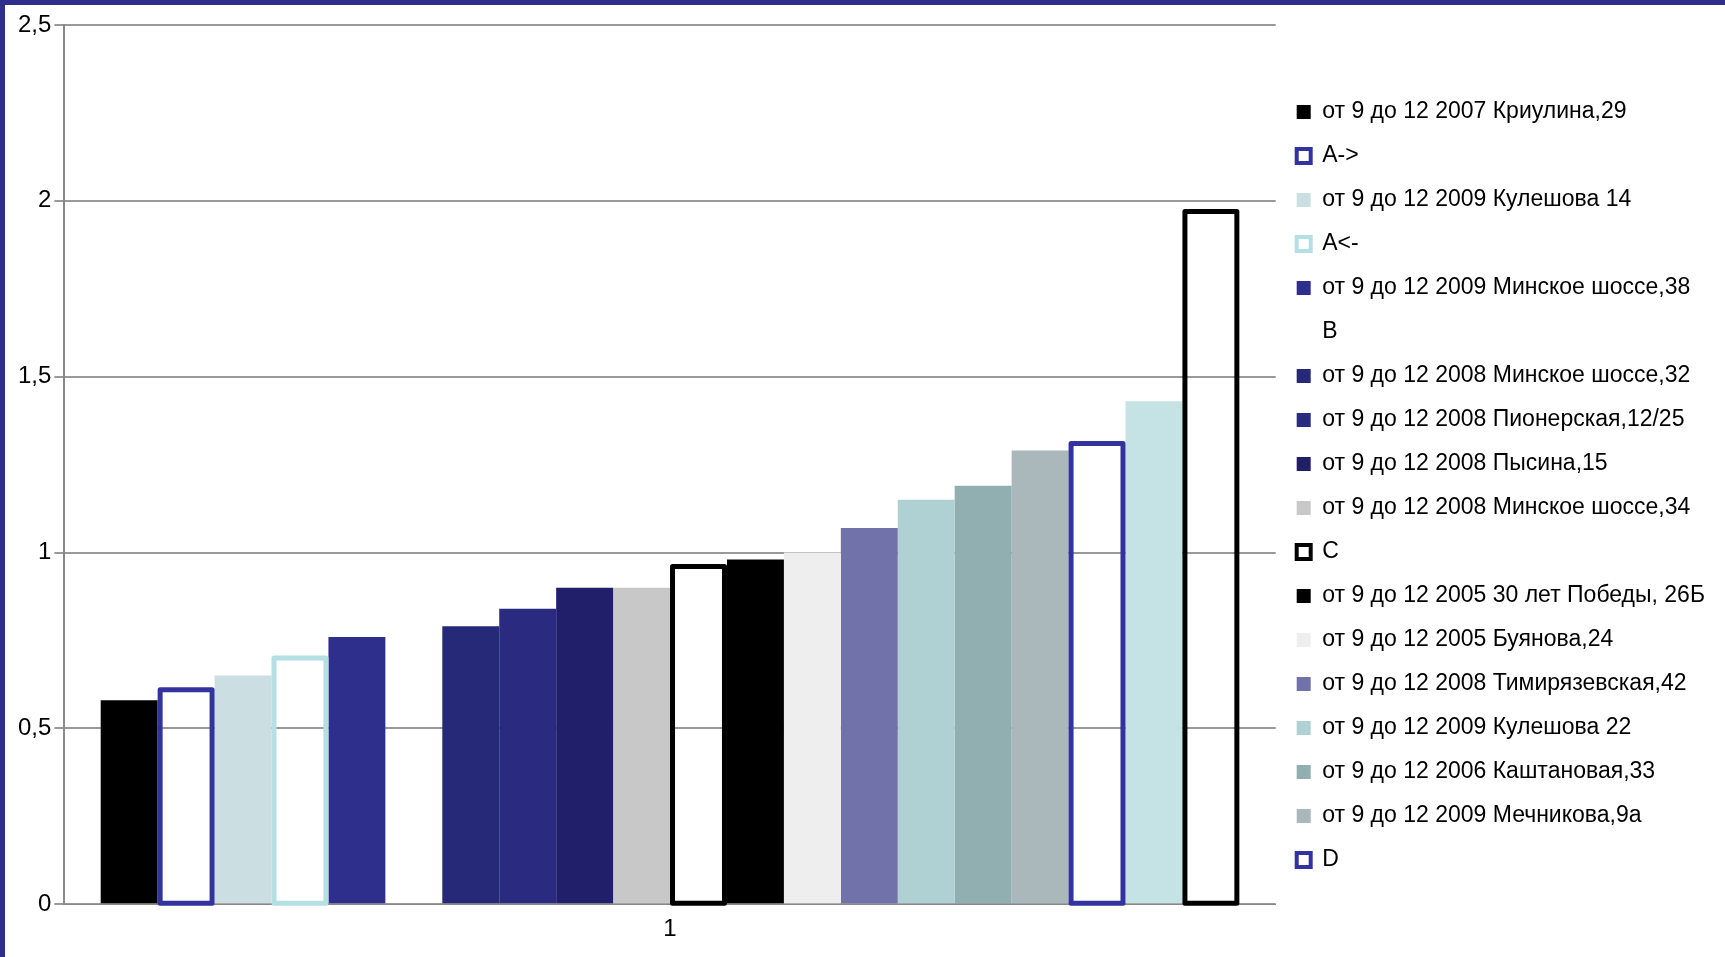 The height and width of the screenshot is (957, 1725). I want to click on legend-label: от 9 до 12 2008 Минское шоссе,32, so click(1506, 374).